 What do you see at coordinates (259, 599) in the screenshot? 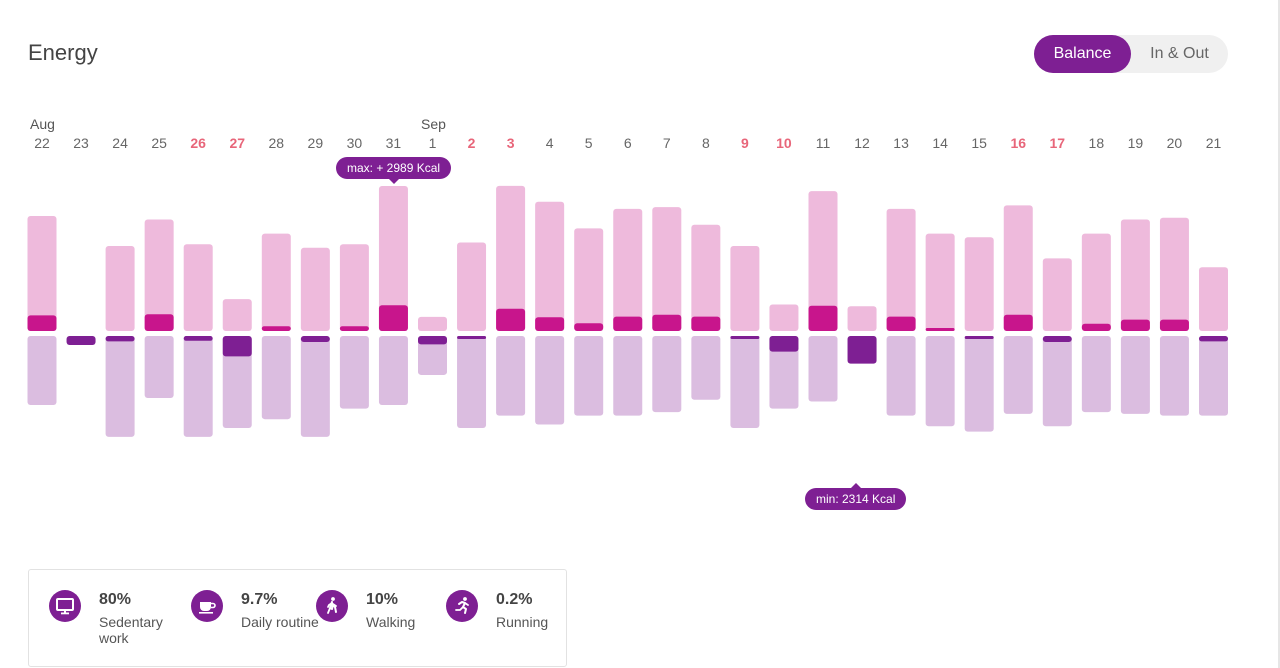
I see `legend-percent: 9.7%` at bounding box center [259, 599].